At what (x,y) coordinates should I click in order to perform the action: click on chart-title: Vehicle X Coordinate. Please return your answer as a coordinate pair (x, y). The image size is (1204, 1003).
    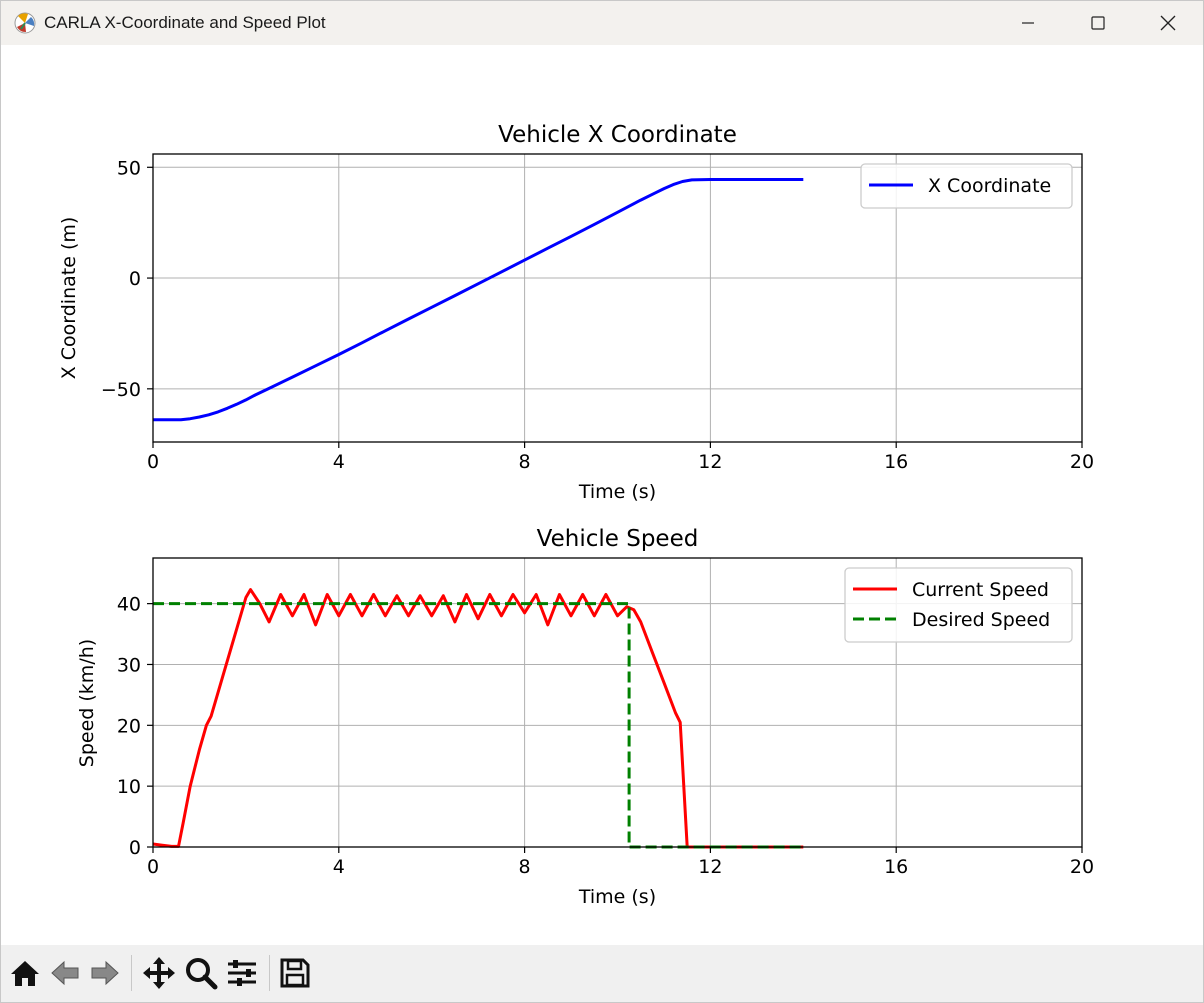
    Looking at the image, I should click on (617, 135).